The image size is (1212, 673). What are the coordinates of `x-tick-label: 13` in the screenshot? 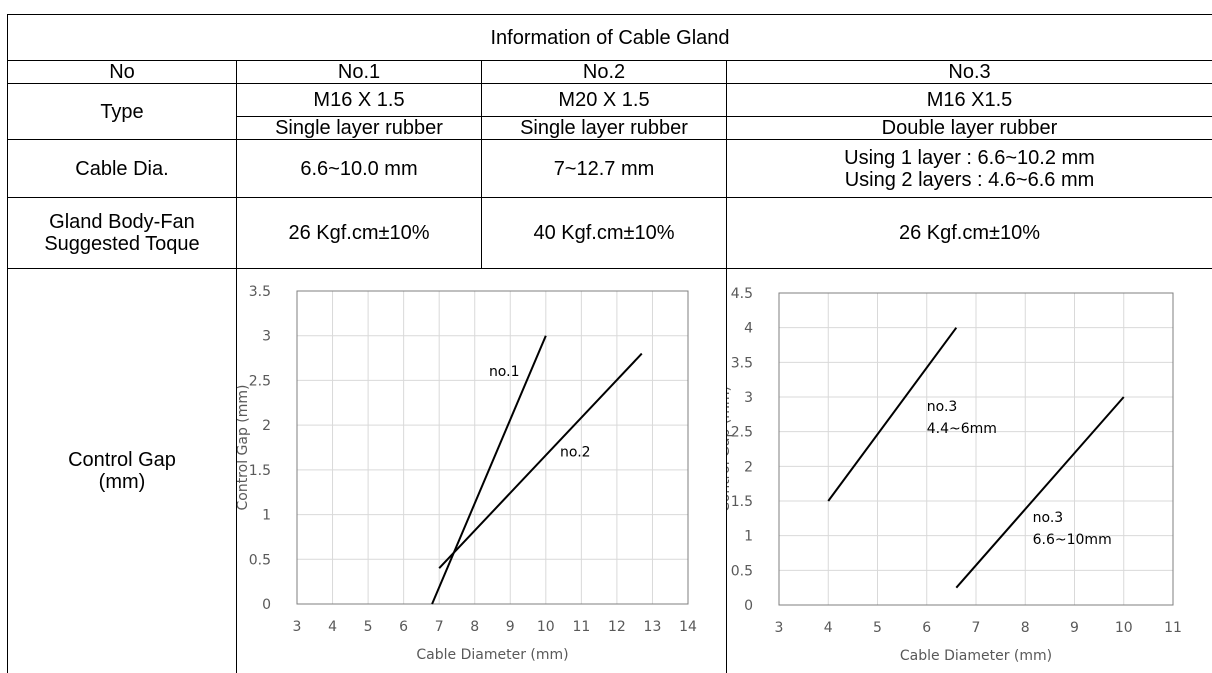 It's located at (653, 627).